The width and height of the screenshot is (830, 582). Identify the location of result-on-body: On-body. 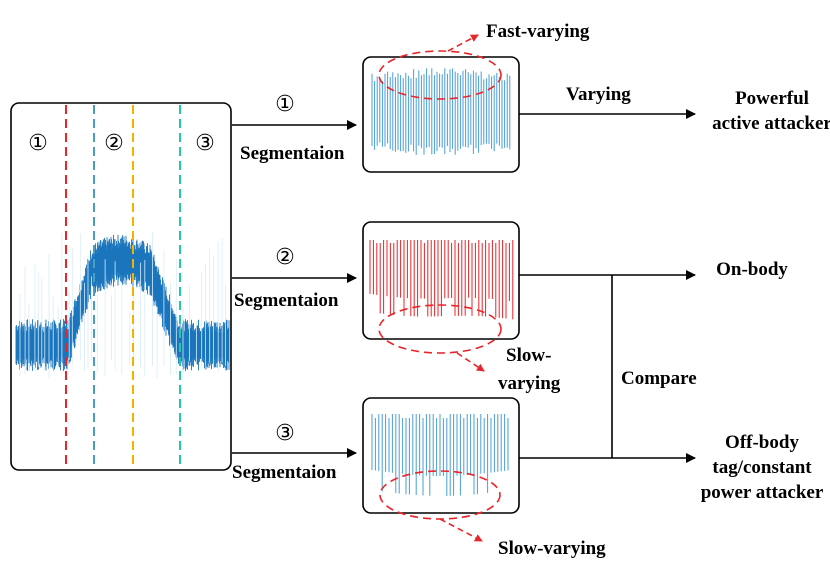
(752, 269).